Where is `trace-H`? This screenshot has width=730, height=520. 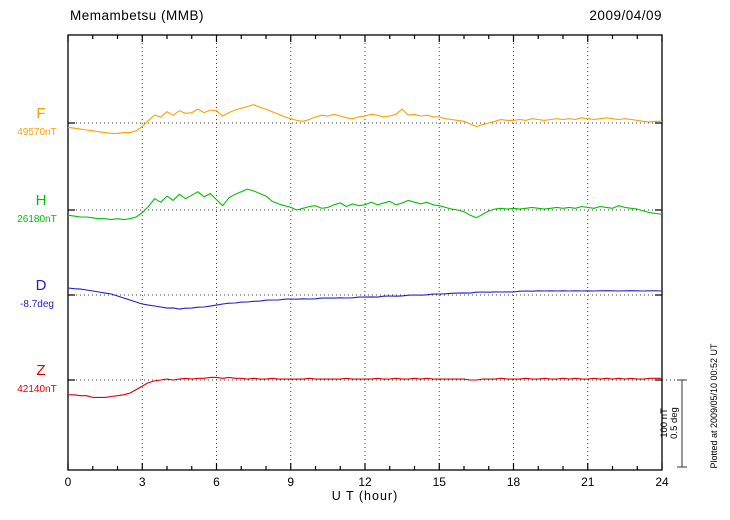 trace-H is located at coordinates (365, 204).